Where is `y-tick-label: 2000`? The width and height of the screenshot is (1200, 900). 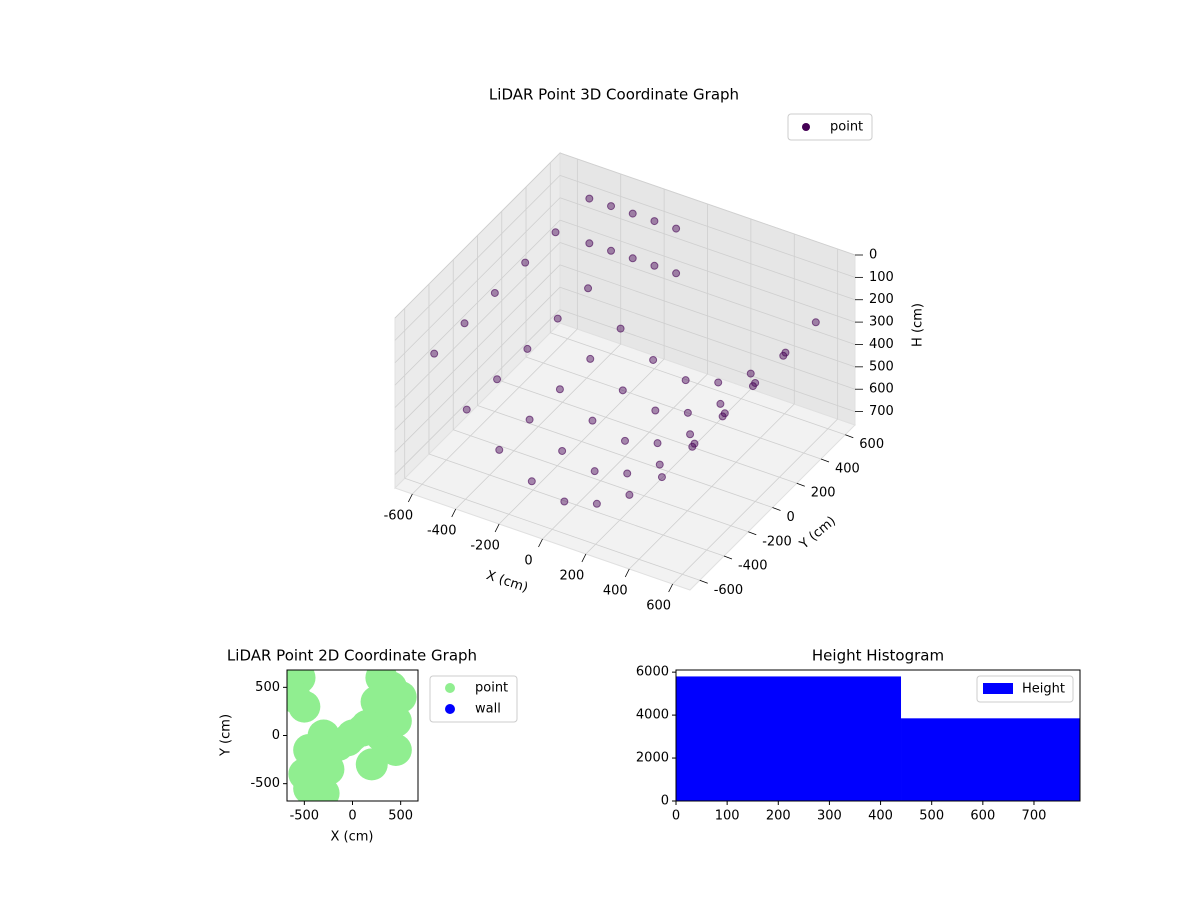 y-tick-label: 2000 is located at coordinates (652, 758).